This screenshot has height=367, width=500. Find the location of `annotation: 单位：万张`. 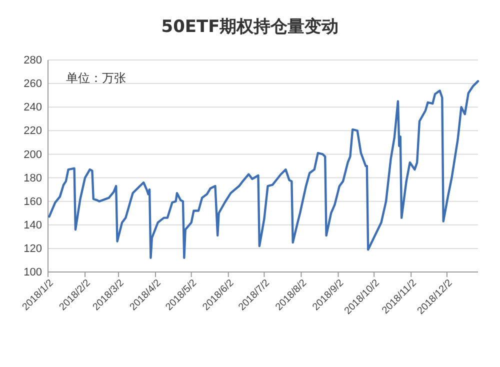

annotation: 单位：万张 is located at coordinates (96, 78).